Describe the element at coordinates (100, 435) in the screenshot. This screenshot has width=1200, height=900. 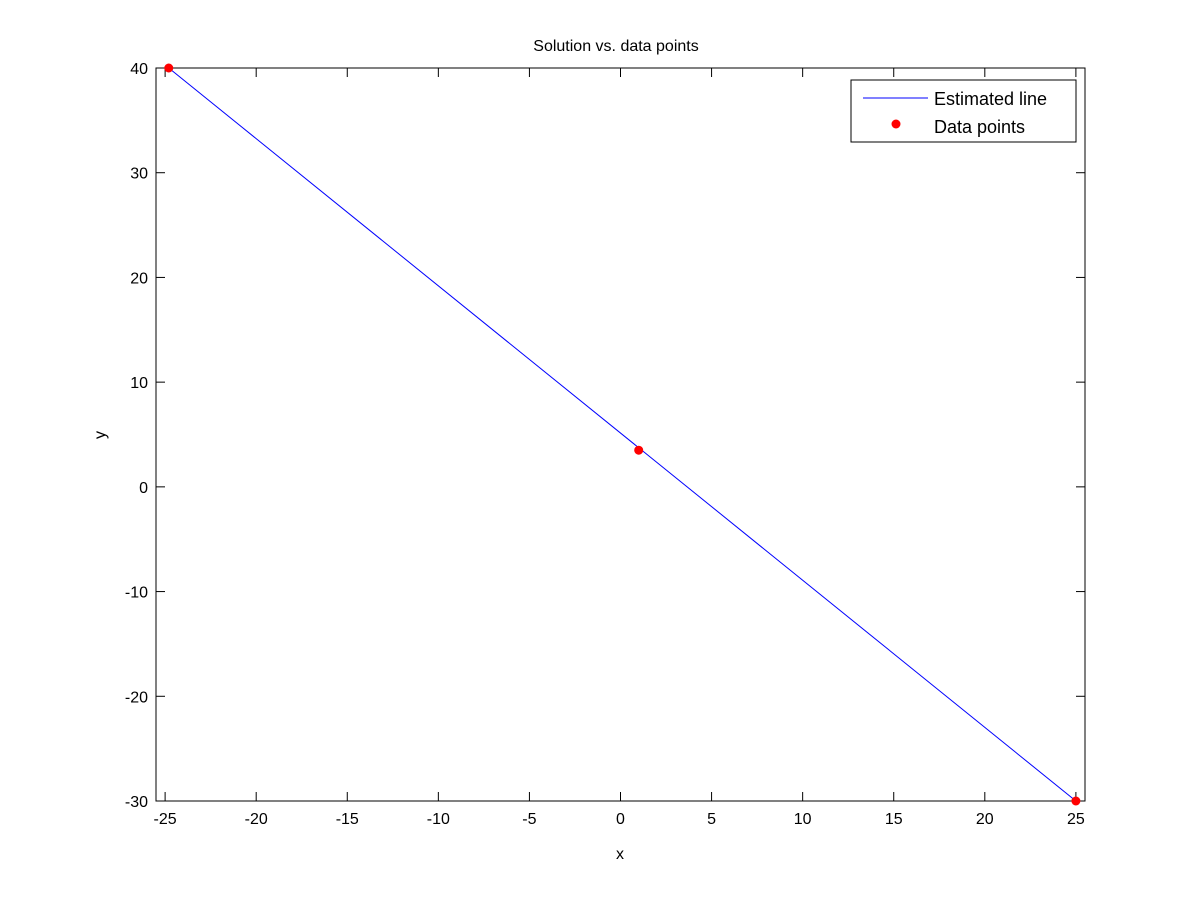
I see `y-axis-label: y` at that location.